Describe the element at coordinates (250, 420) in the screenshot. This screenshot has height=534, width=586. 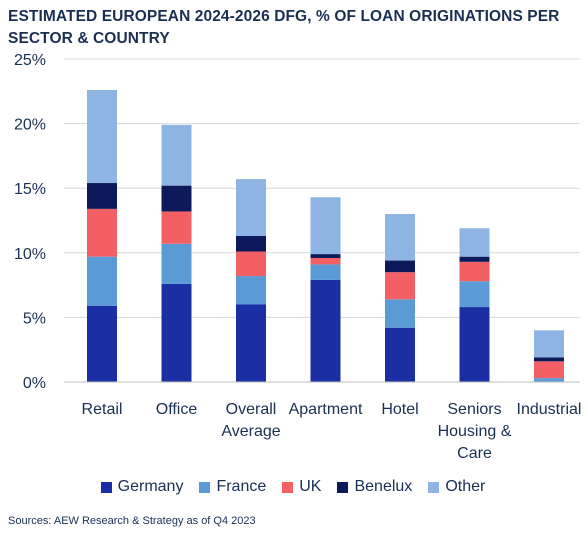
I see `x-tick-label: Overall Average` at that location.